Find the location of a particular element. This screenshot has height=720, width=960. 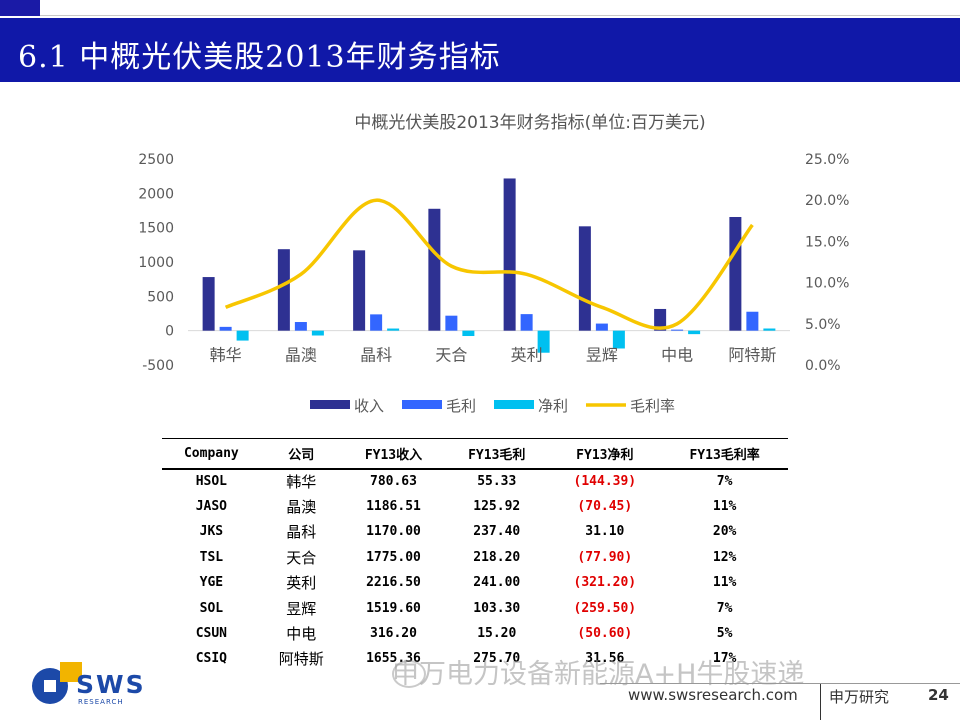

table-row: JASO 晶澳 1186.51 125.92 (70.45) 11% is located at coordinates (475, 506).